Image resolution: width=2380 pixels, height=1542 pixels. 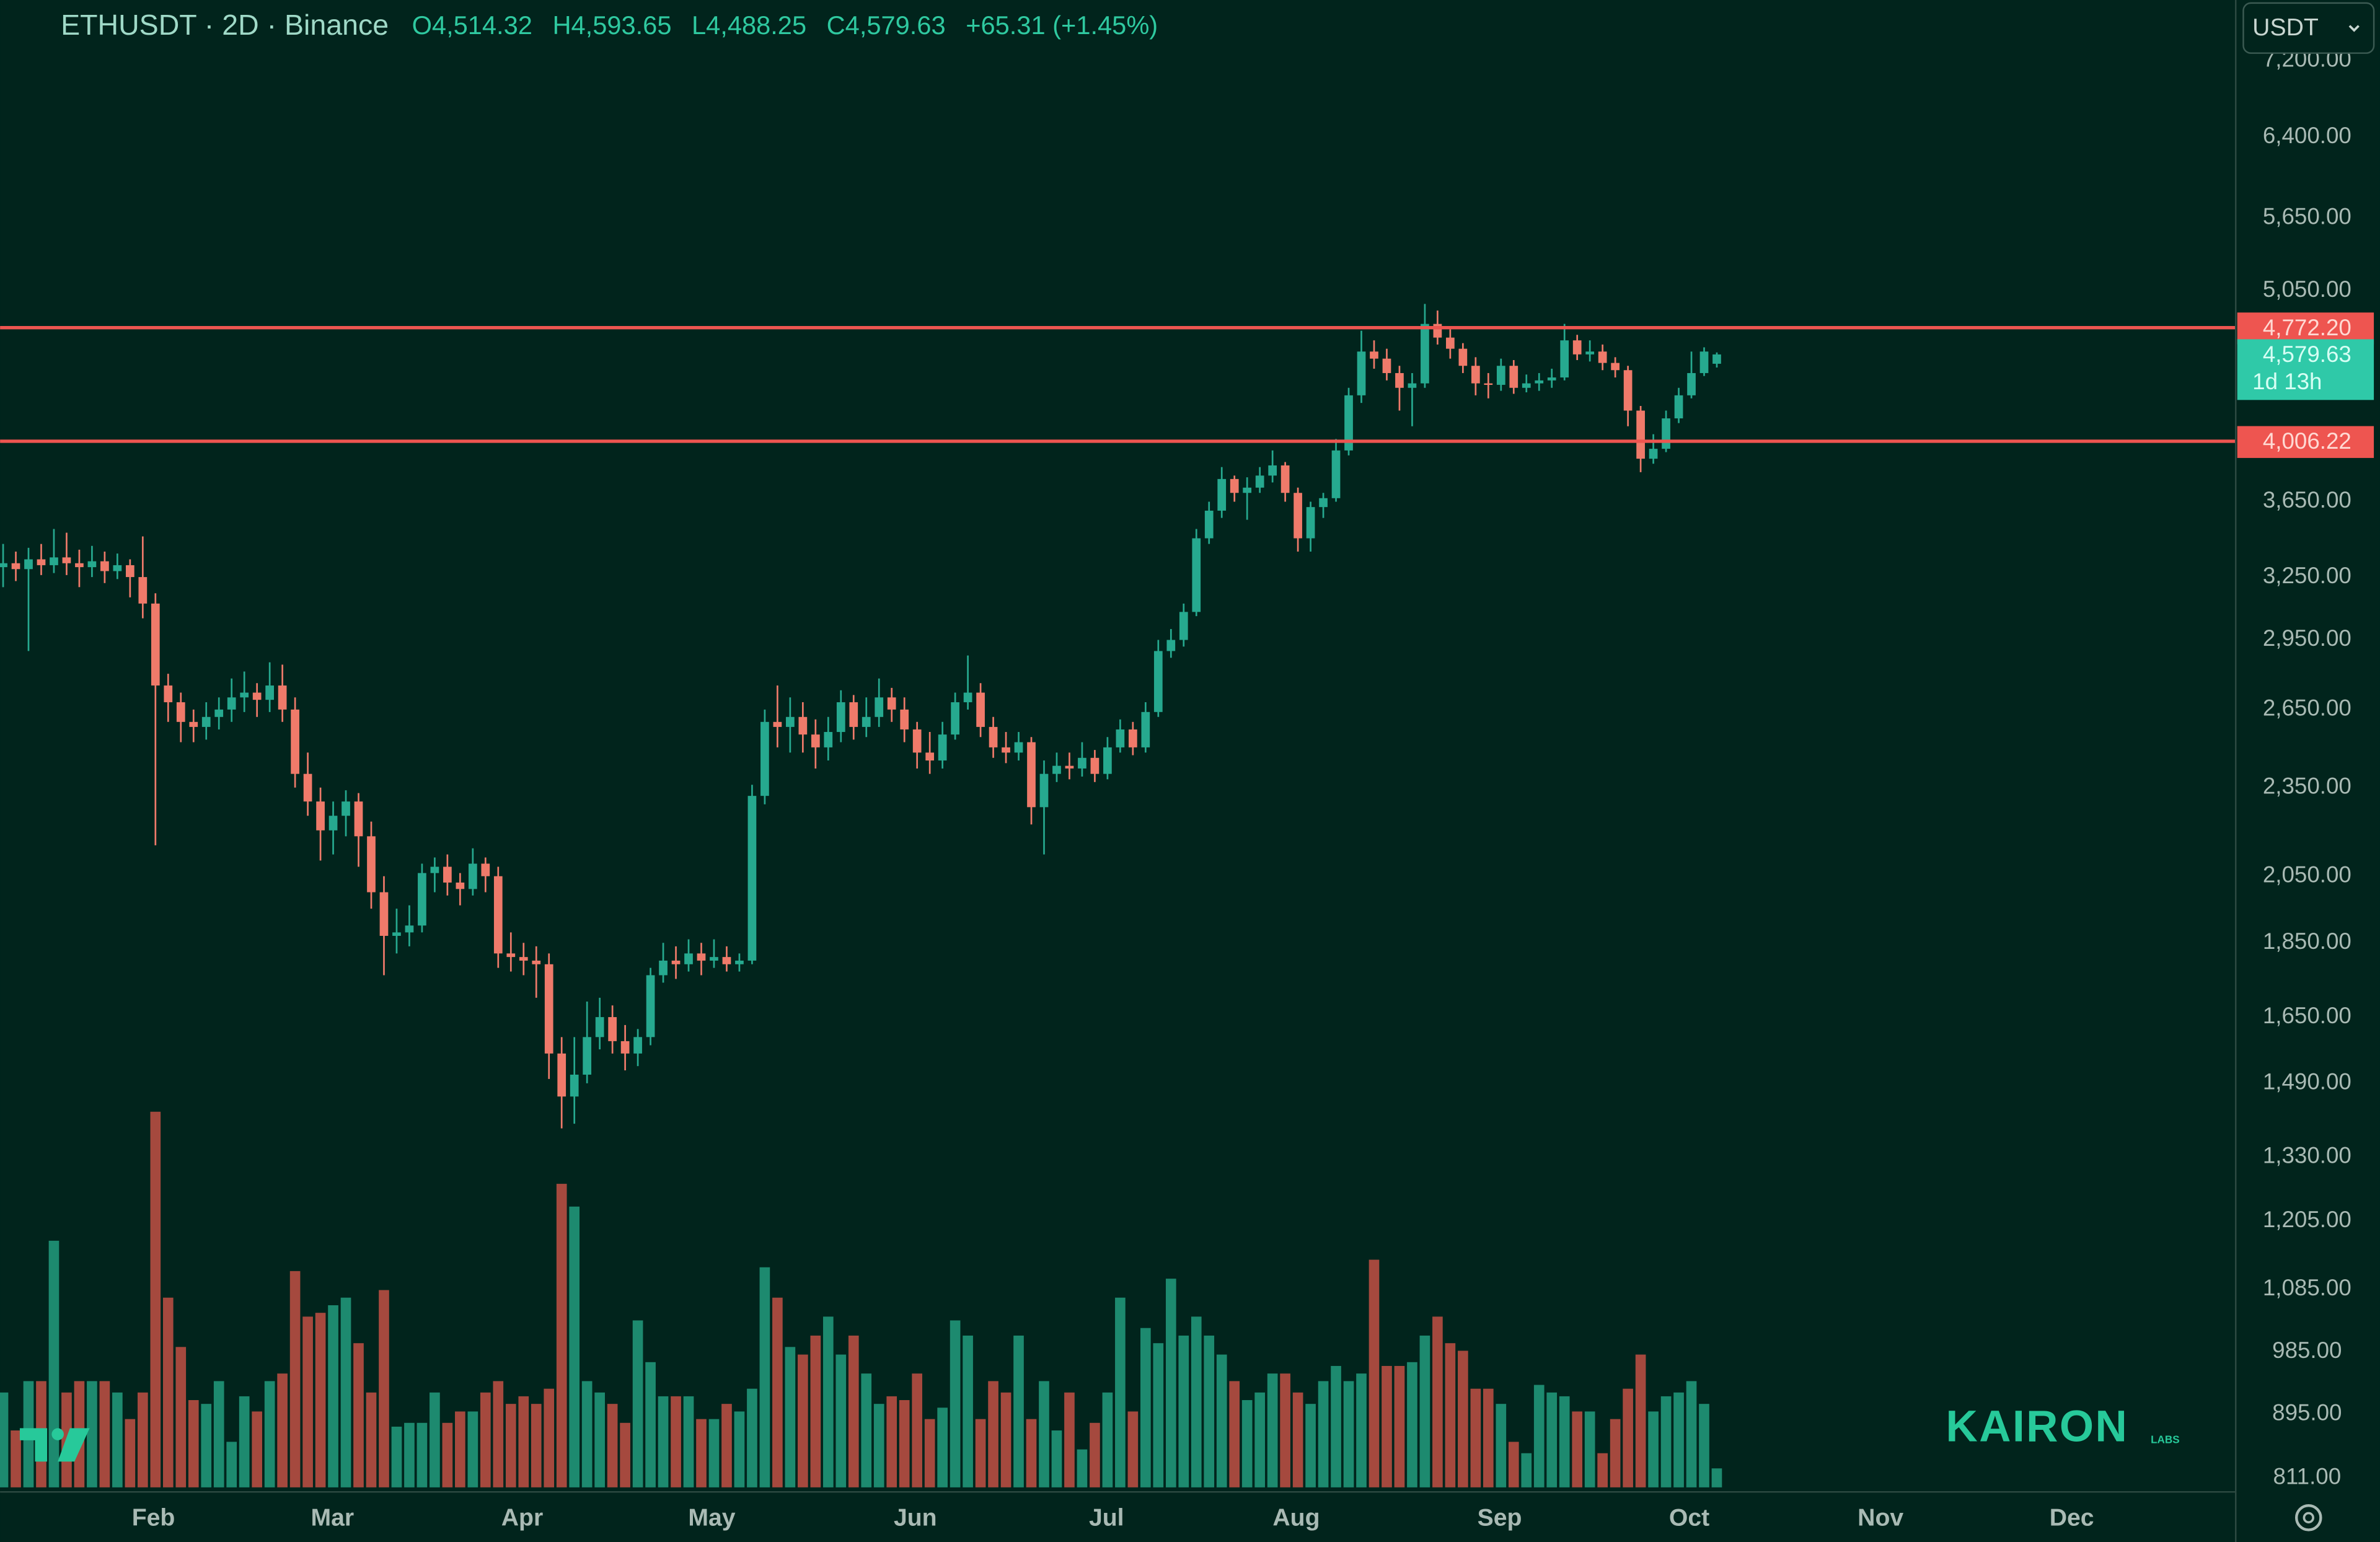 What do you see at coordinates (1689, 1518) in the screenshot?
I see `x-tick-label: Oct` at bounding box center [1689, 1518].